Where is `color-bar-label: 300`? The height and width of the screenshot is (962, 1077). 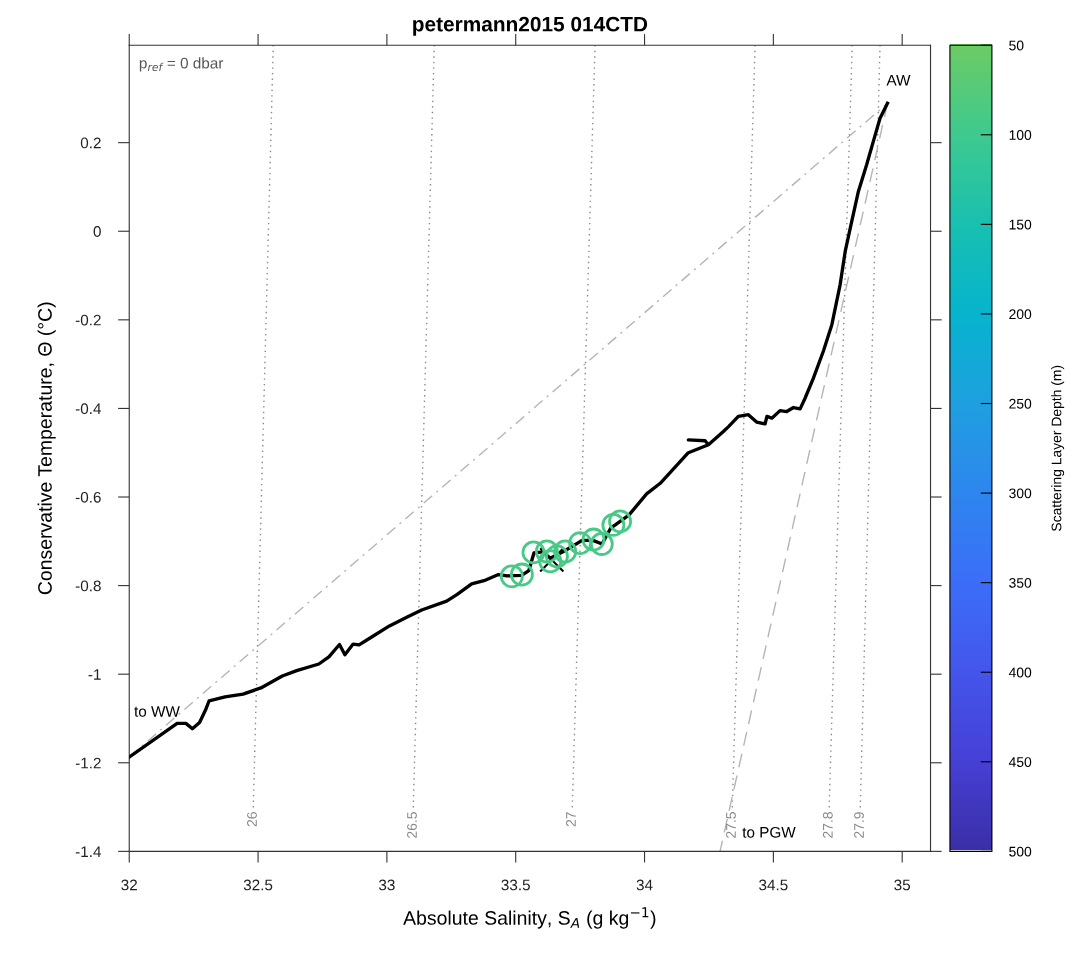
color-bar-label: 300 is located at coordinates (1020, 493).